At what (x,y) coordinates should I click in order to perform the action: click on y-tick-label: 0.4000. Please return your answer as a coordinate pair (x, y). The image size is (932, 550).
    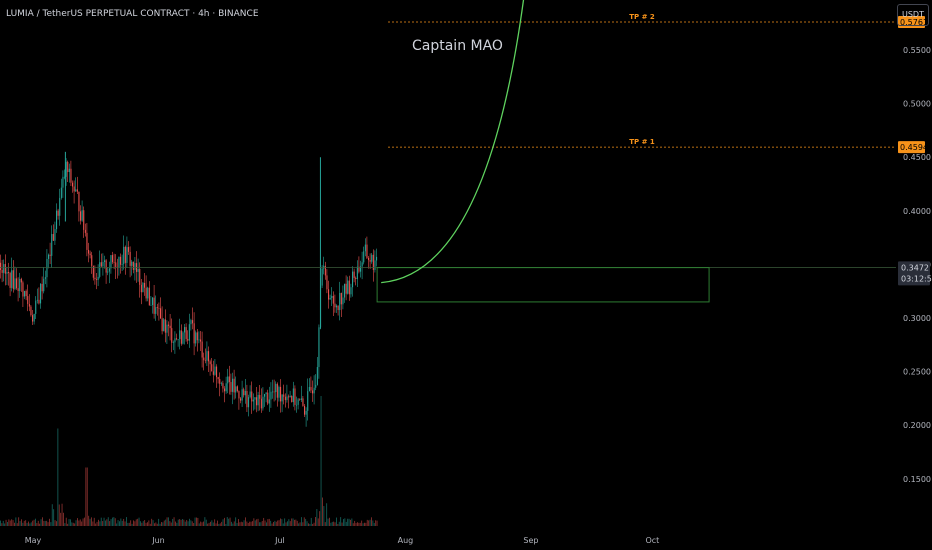
    Looking at the image, I should click on (917, 211).